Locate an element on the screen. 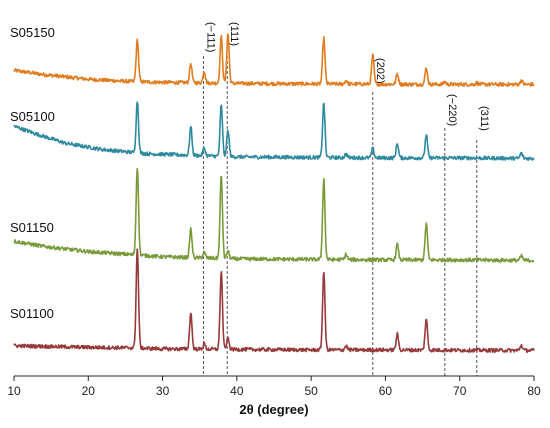 Image resolution: width=550 pixels, height=428 pixels. x-axis-title: 2θ (degree) is located at coordinates (273, 409).